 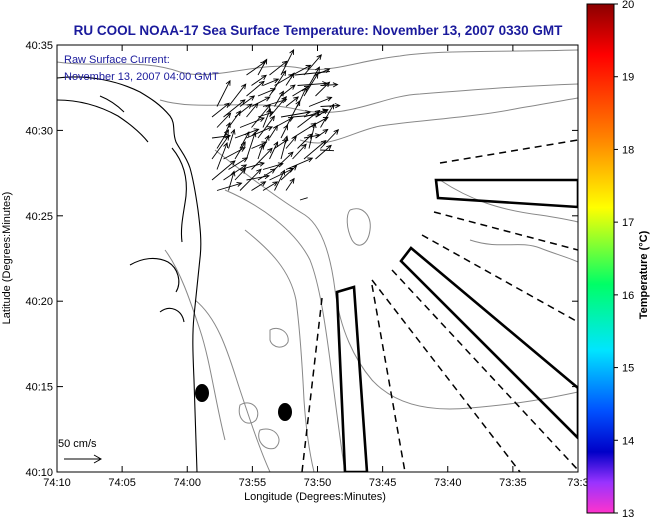 I want to click on x-tick-label: 73:40, so click(x=448, y=483).